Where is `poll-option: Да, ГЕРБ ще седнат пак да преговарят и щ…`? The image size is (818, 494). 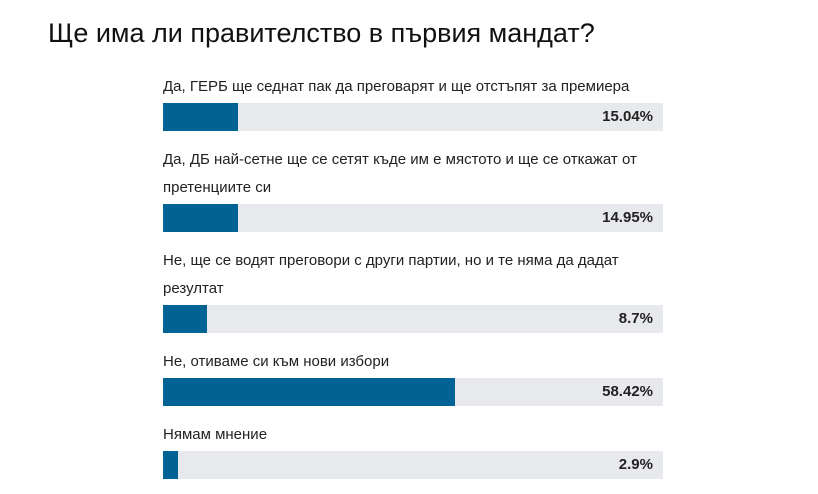 poll-option: Да, ГЕРБ ще седнат пак да преговарят и щ… is located at coordinates (413, 102).